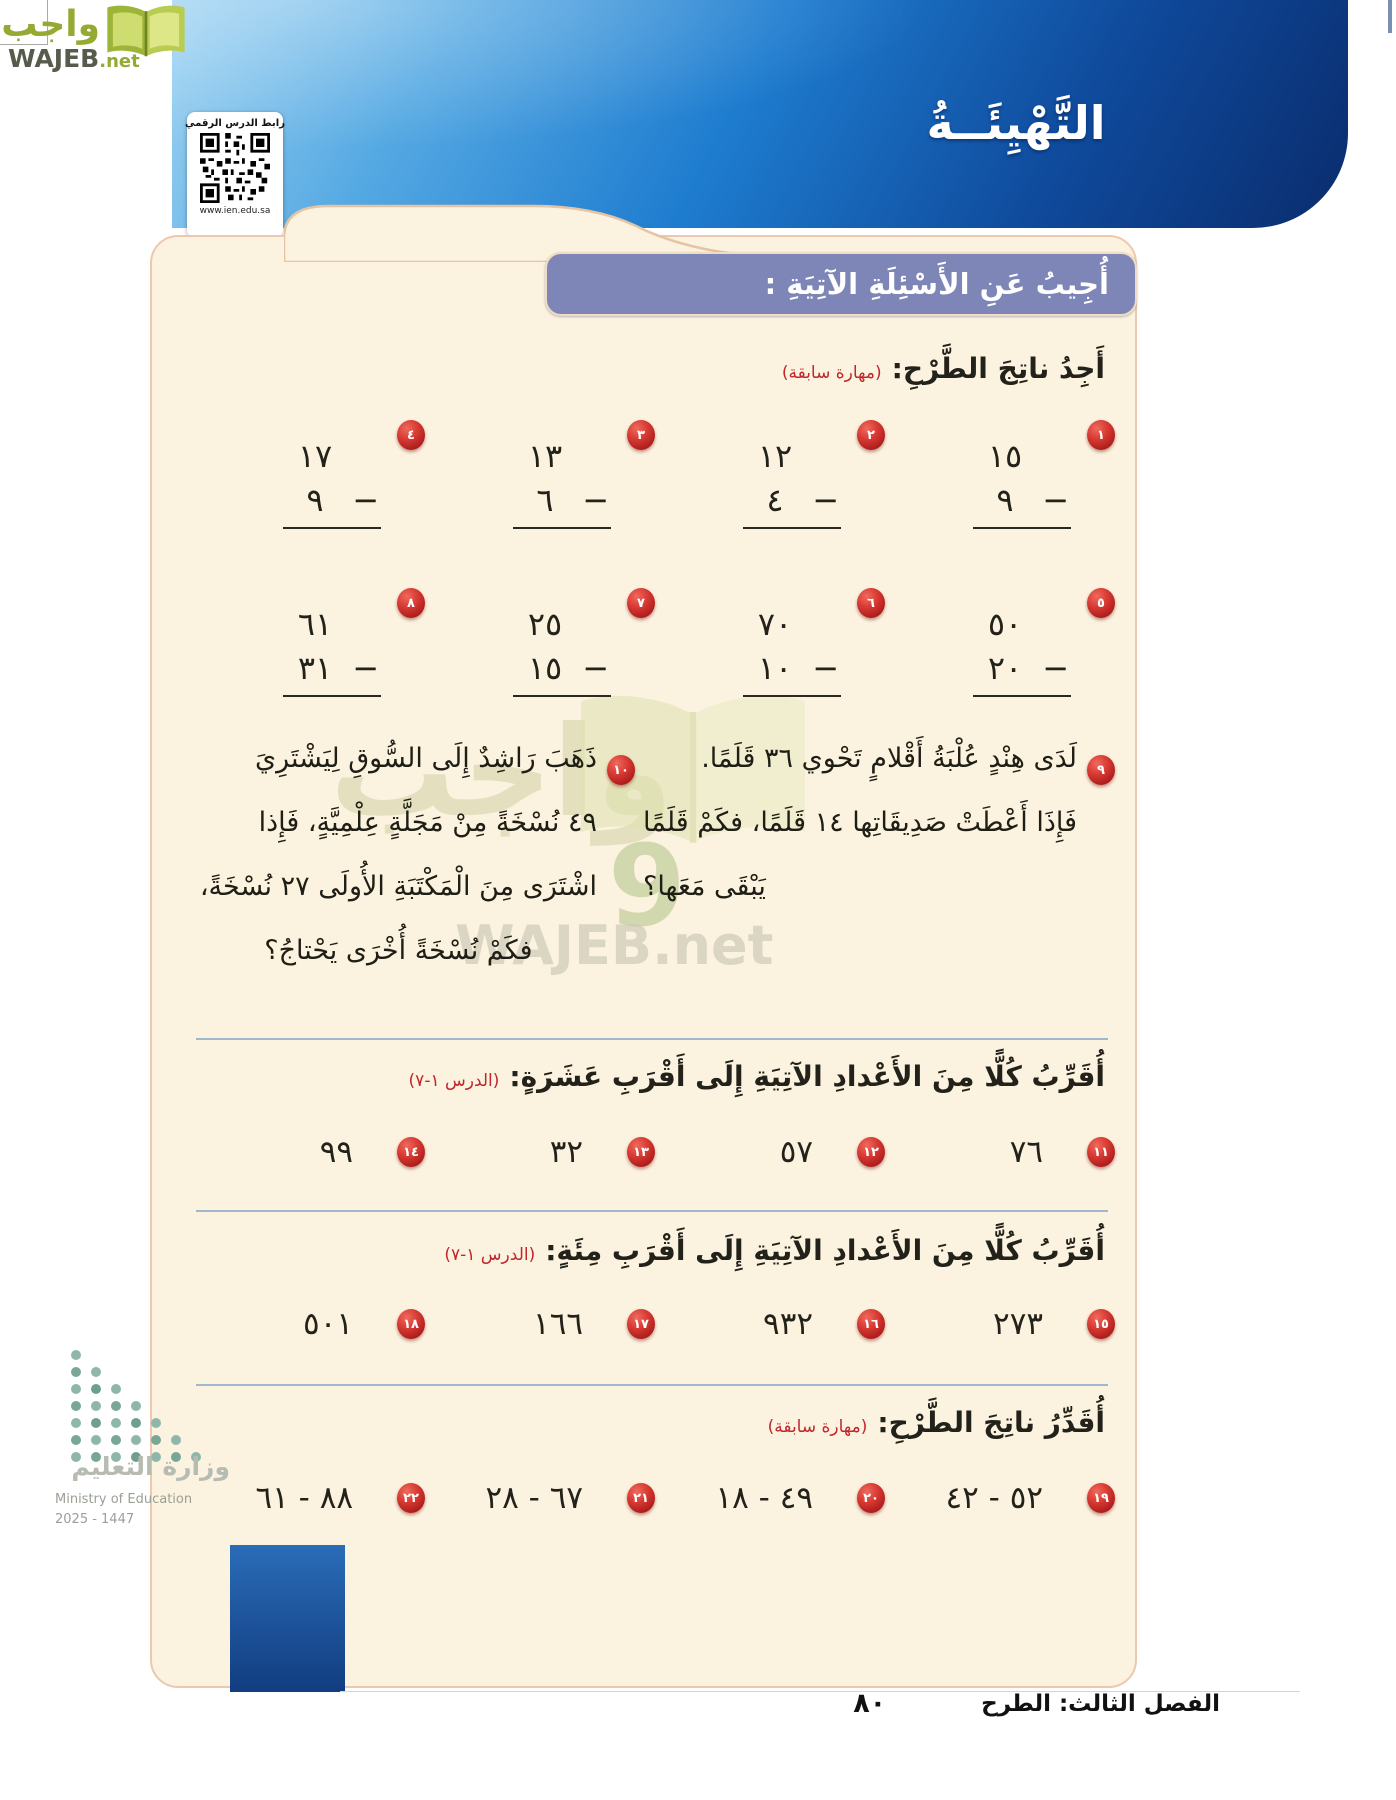 The image size is (1396, 1800). Describe the element at coordinates (545, 500) in the screenshot. I see `subtrahend: ٦` at that location.